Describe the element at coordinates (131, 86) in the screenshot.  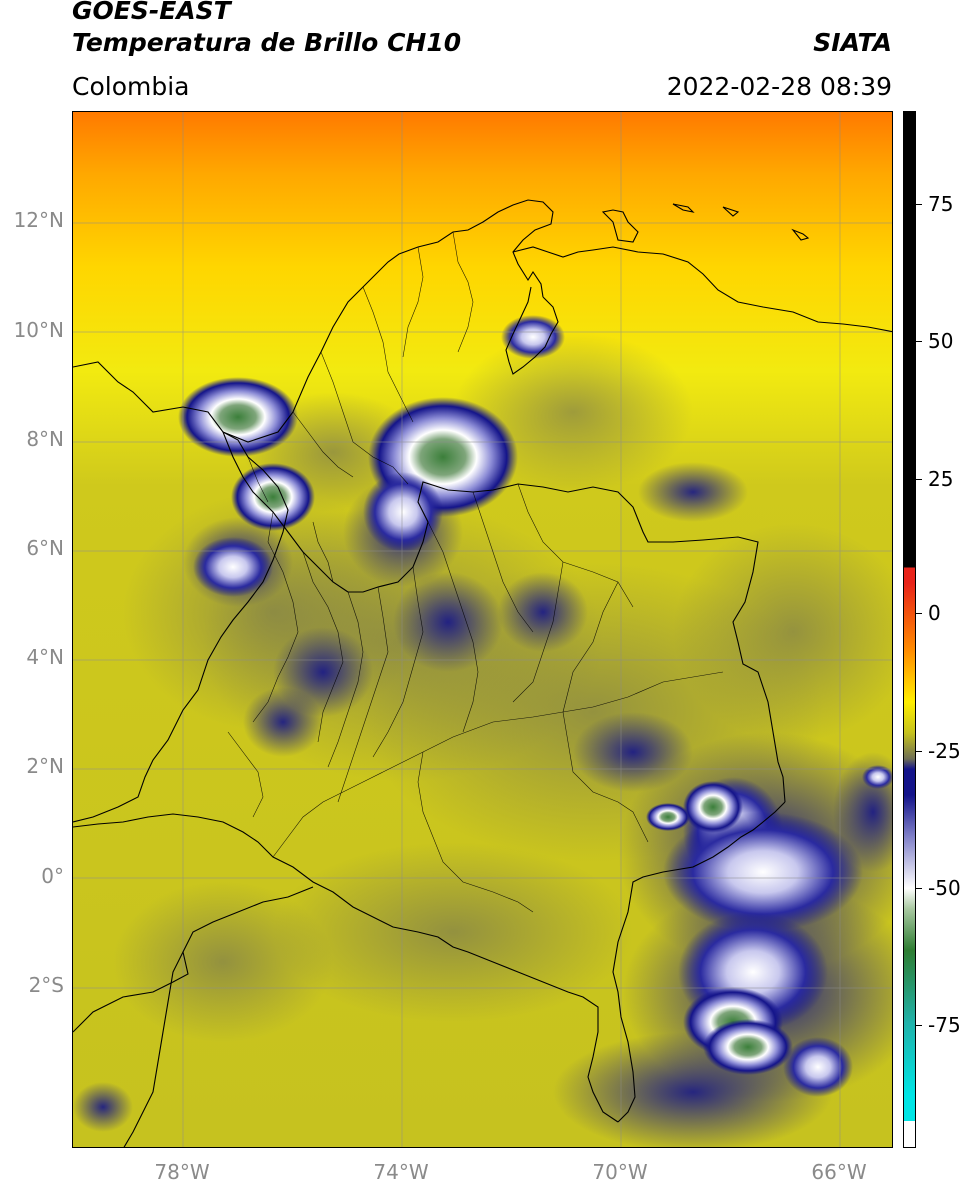
I see `region-label: Colombia` at that location.